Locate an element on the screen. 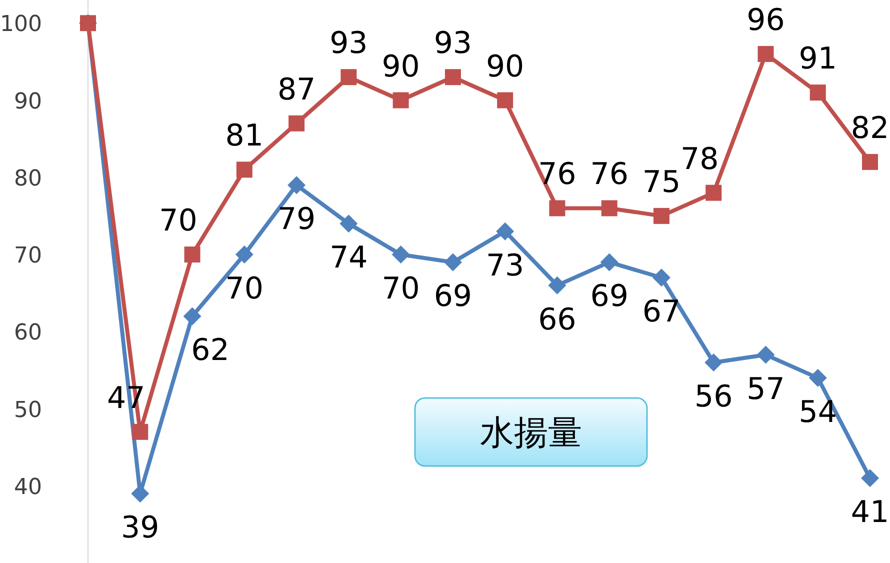 The image size is (890, 563). data-label: 79 is located at coordinates (296, 220).